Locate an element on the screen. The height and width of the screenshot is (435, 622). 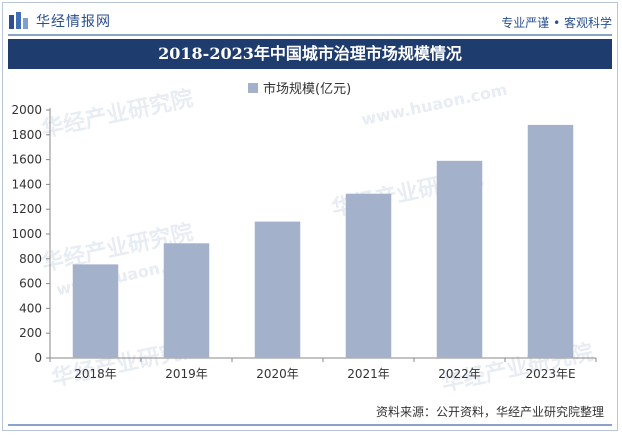
y-tick-label: 1400 is located at coordinates (26, 184).